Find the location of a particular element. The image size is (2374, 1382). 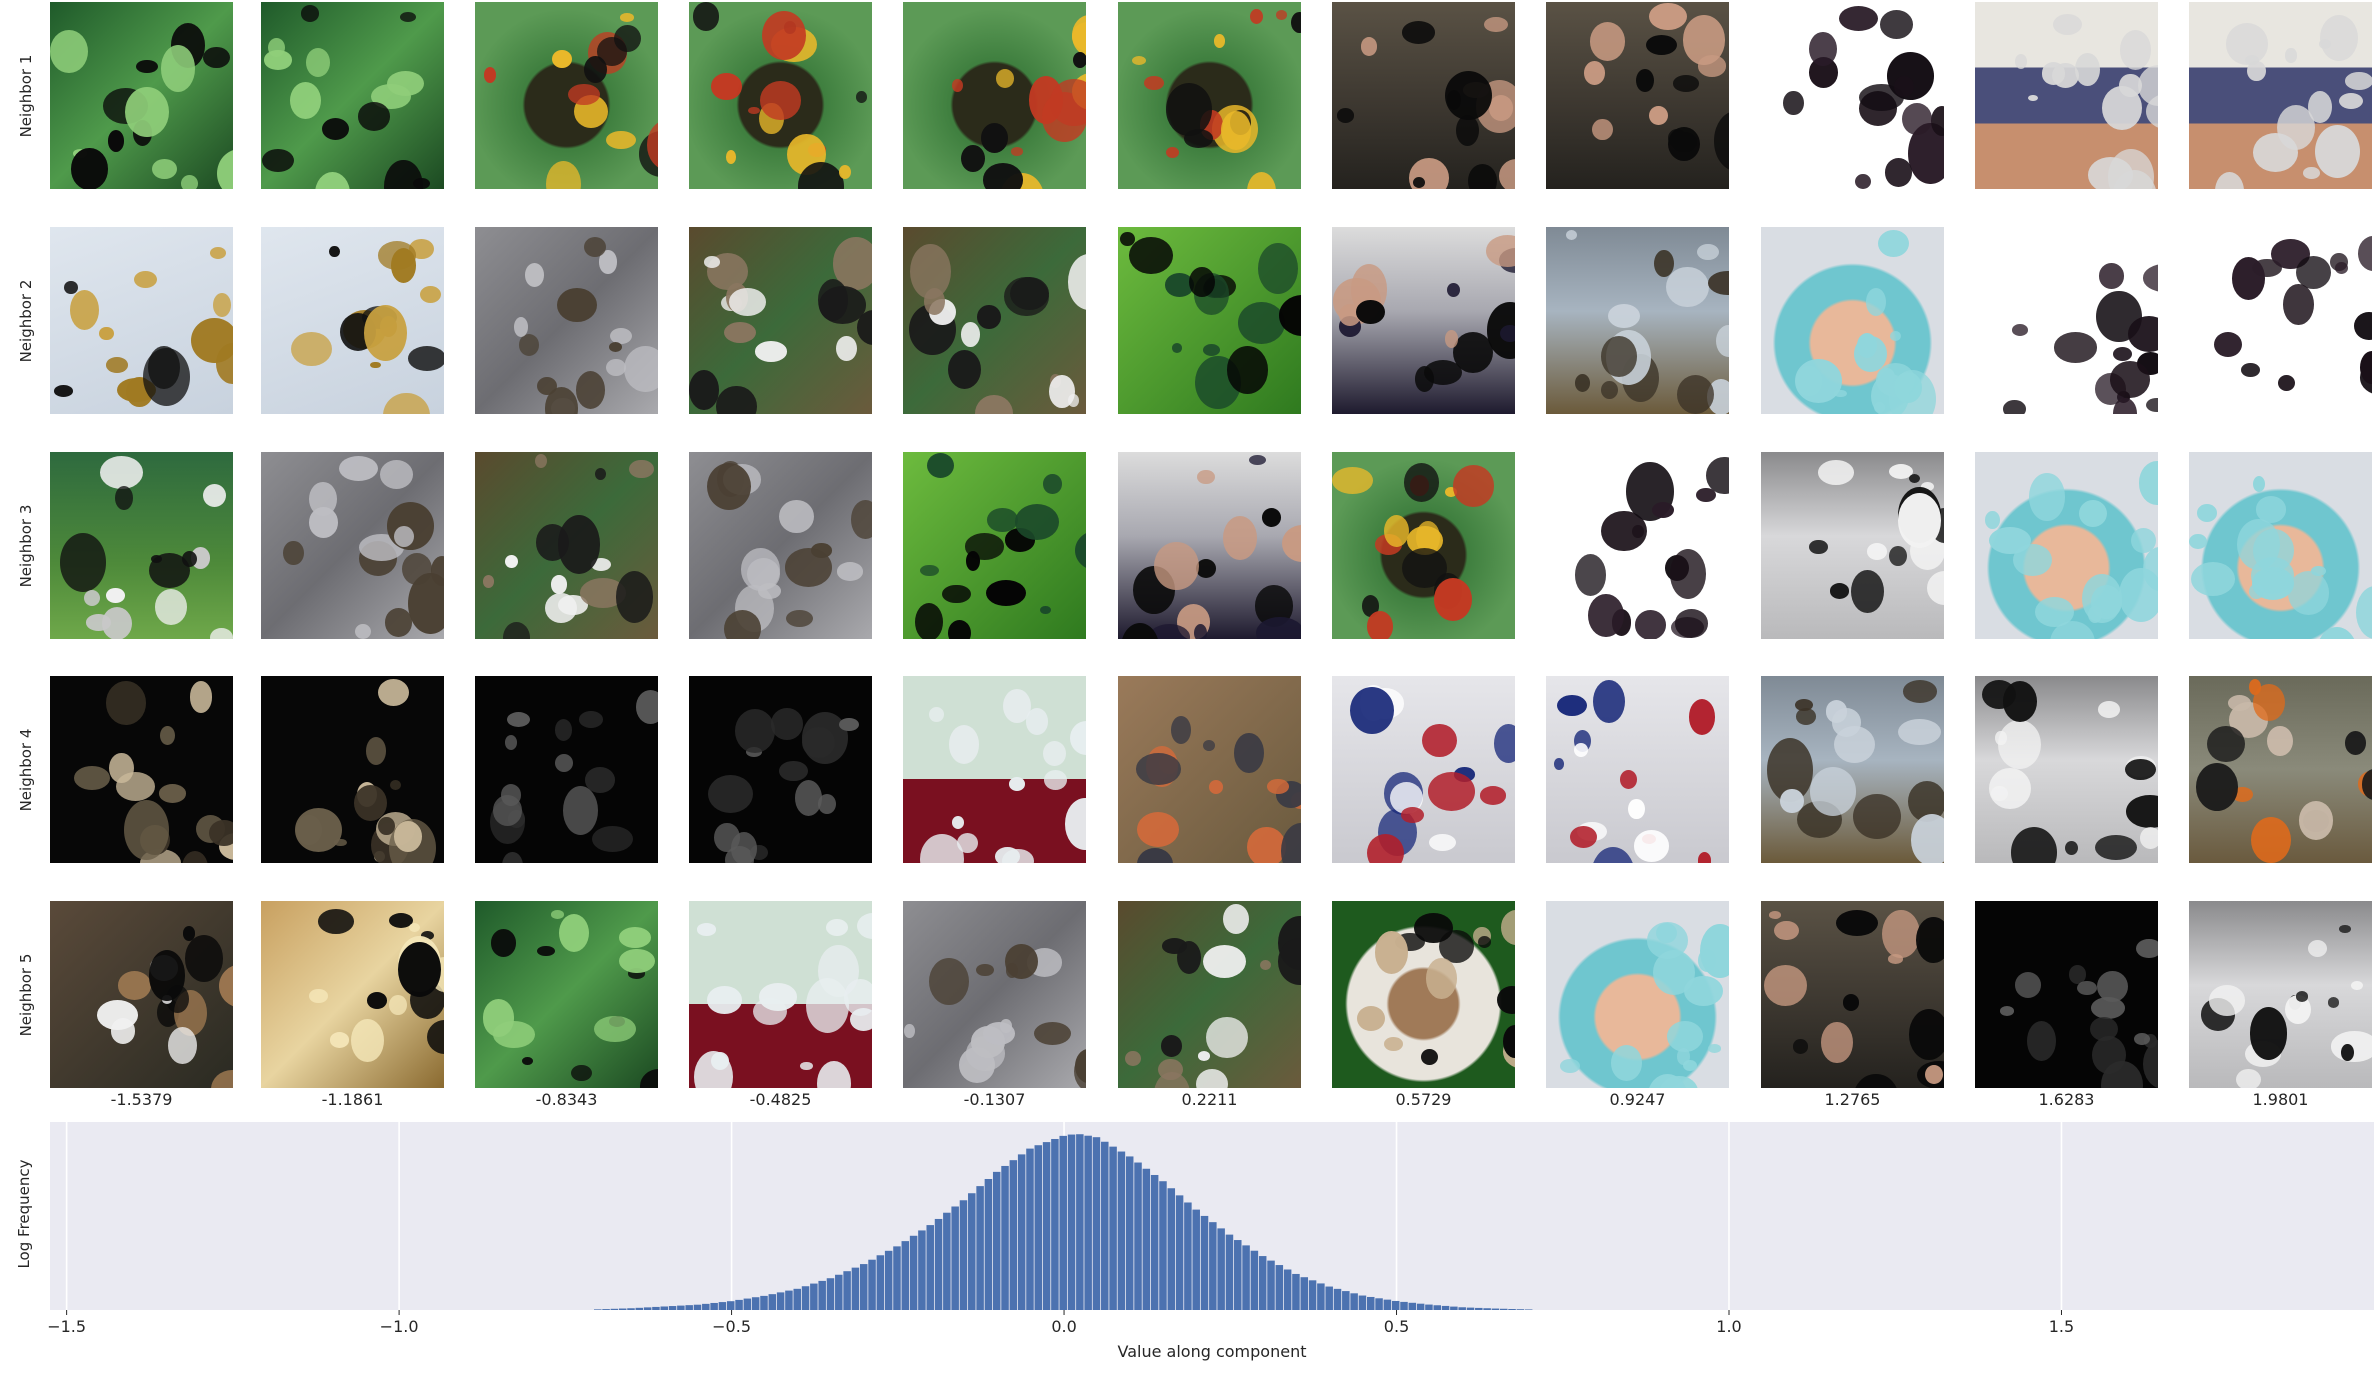

plastic-sheet-thumbnail is located at coordinates (2280, 994).